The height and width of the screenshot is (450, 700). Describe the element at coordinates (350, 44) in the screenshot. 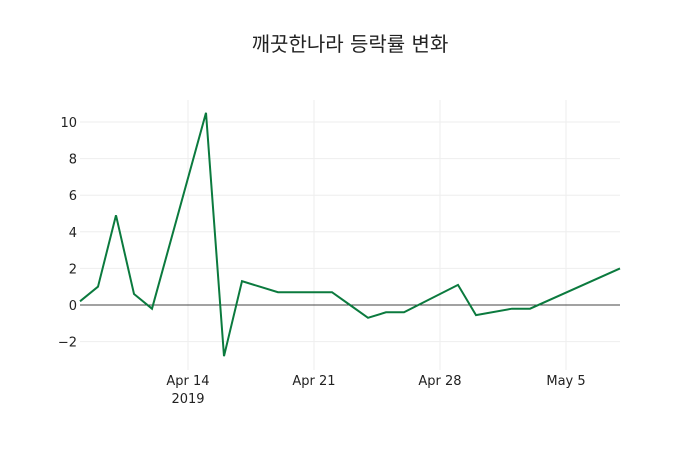

I see `chart-title: 깨끗한나라 등락률 변화` at that location.